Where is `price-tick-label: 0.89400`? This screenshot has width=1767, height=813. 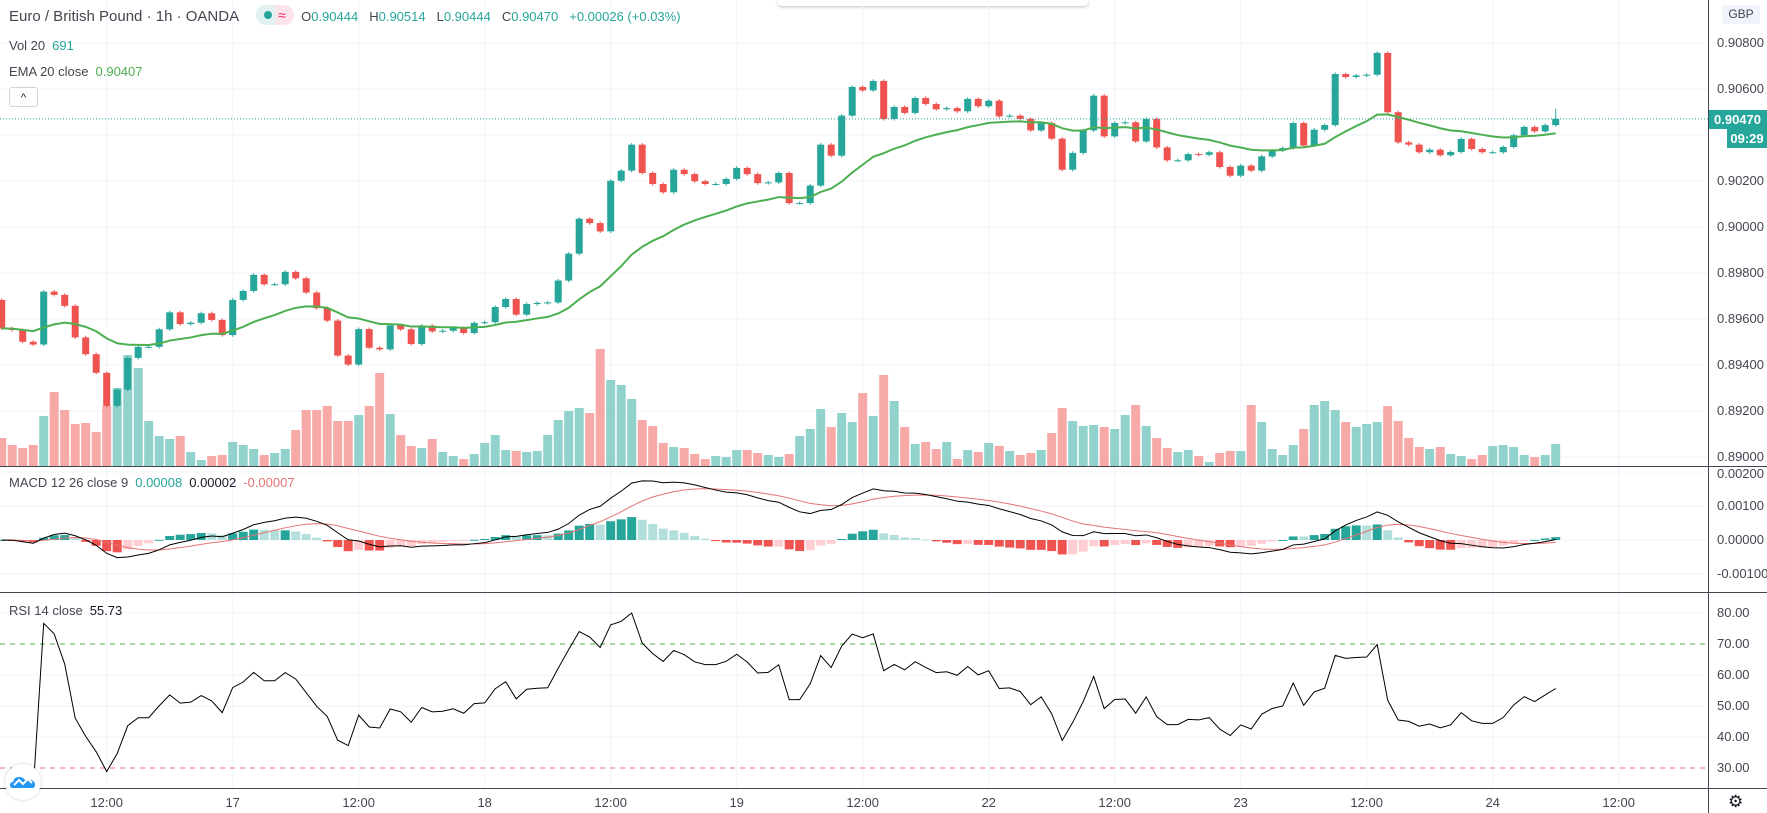
price-tick-label: 0.89400 is located at coordinates (1740, 364).